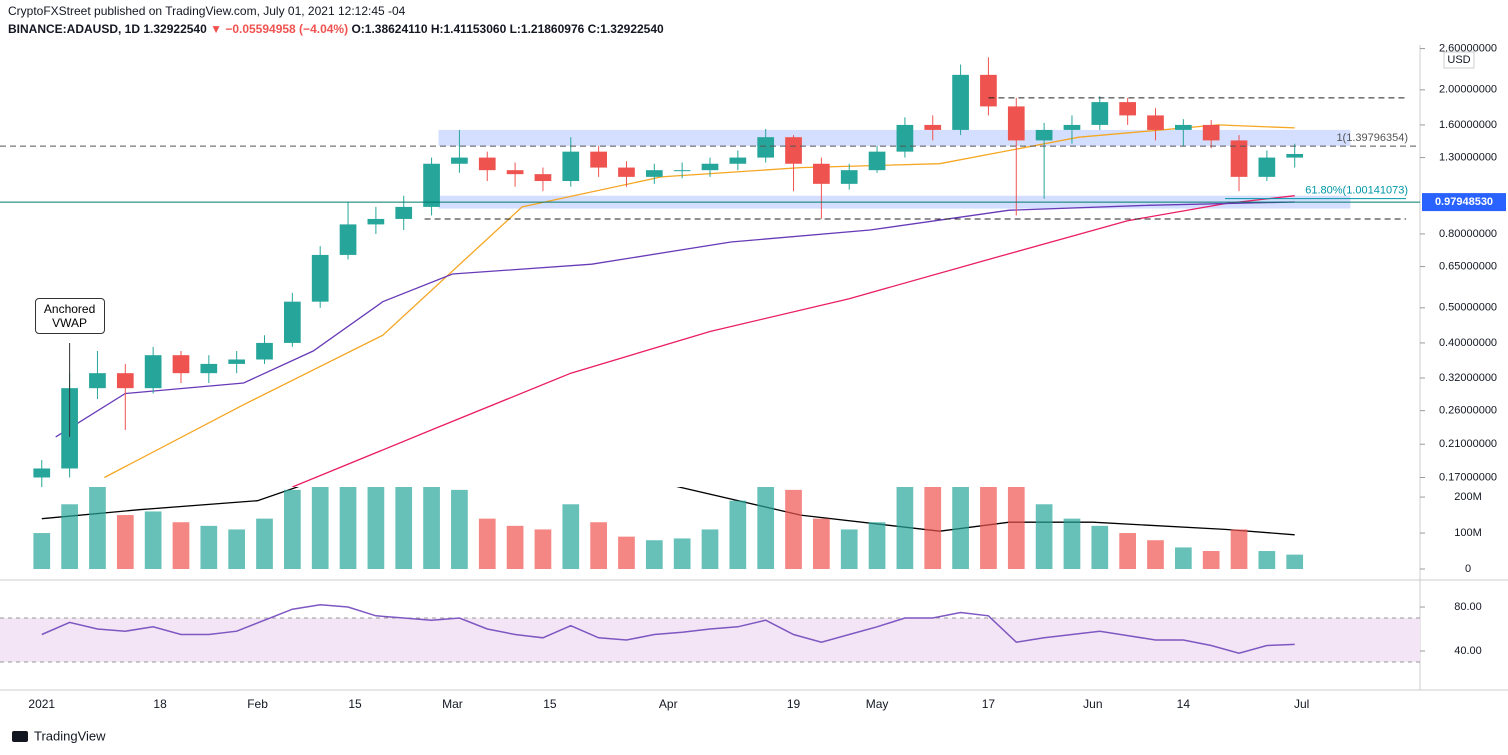  What do you see at coordinates (20, 736) in the screenshot?
I see `logo` at bounding box center [20, 736].